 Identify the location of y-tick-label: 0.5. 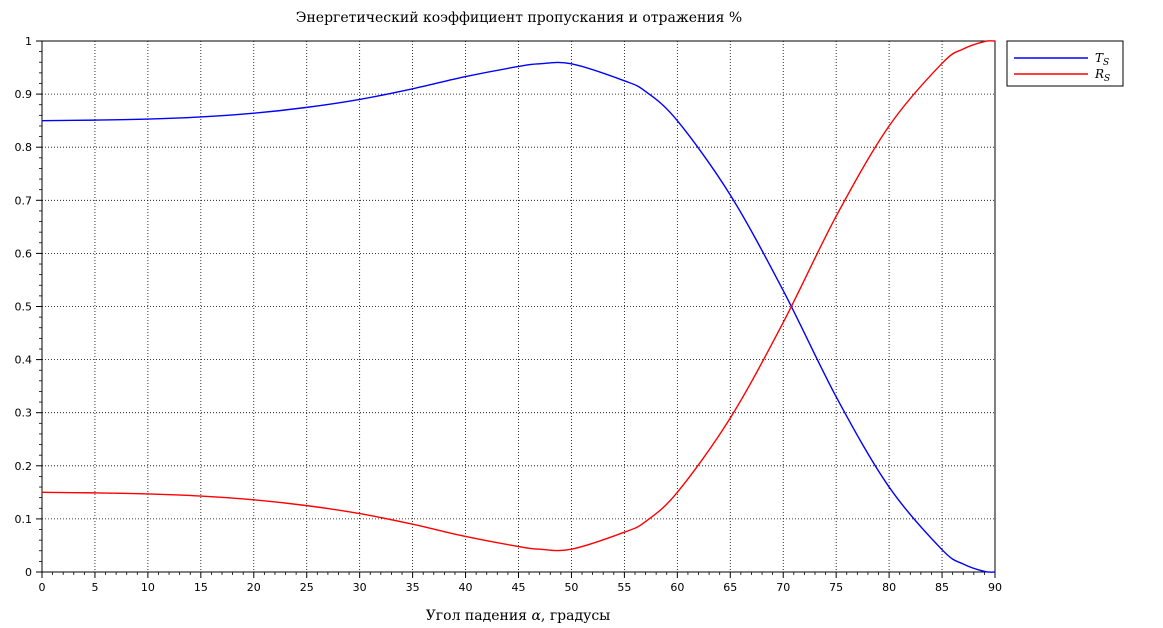
(24, 307).